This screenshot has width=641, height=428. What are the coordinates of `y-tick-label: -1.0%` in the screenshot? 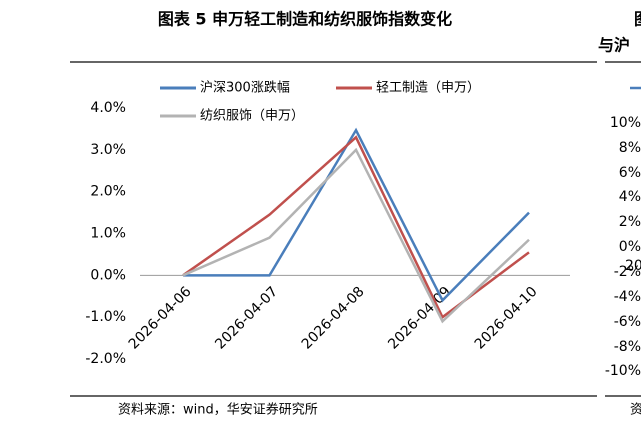 It's located at (105, 317).